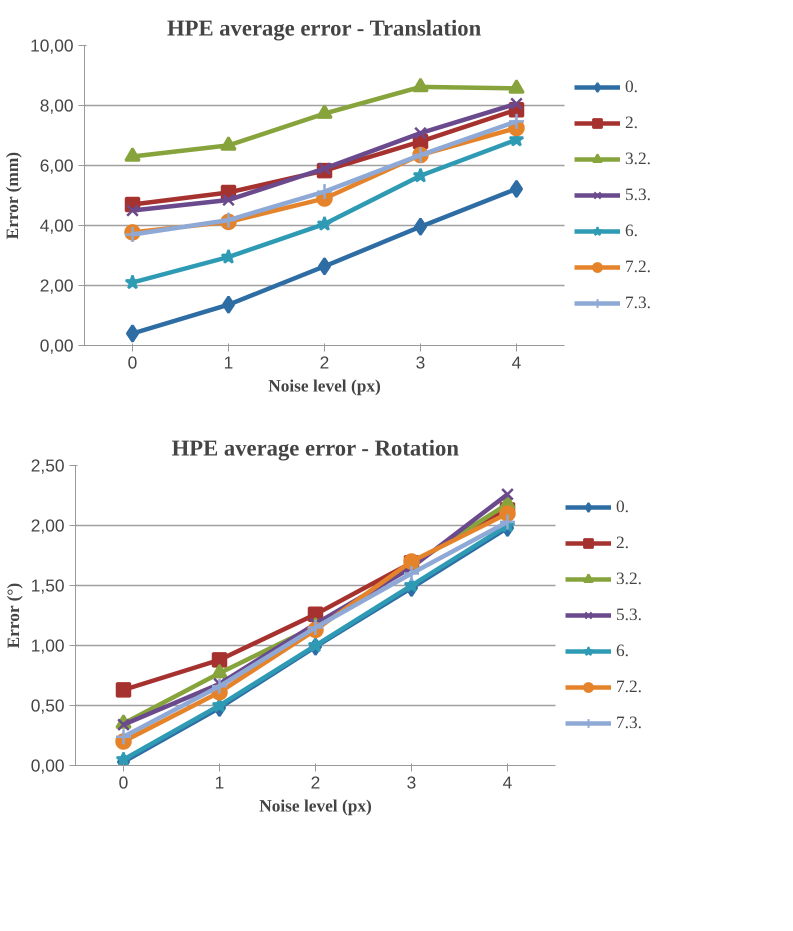  Describe the element at coordinates (47, 466) in the screenshot. I see `y-tick-label: 2,50` at that location.